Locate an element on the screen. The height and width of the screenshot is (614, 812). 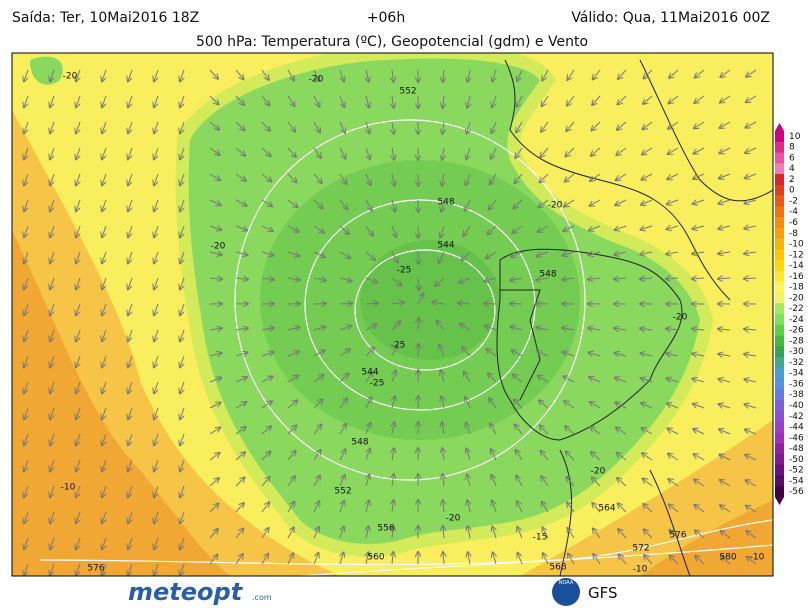
contour-label: 572 is located at coordinates (640, 549).